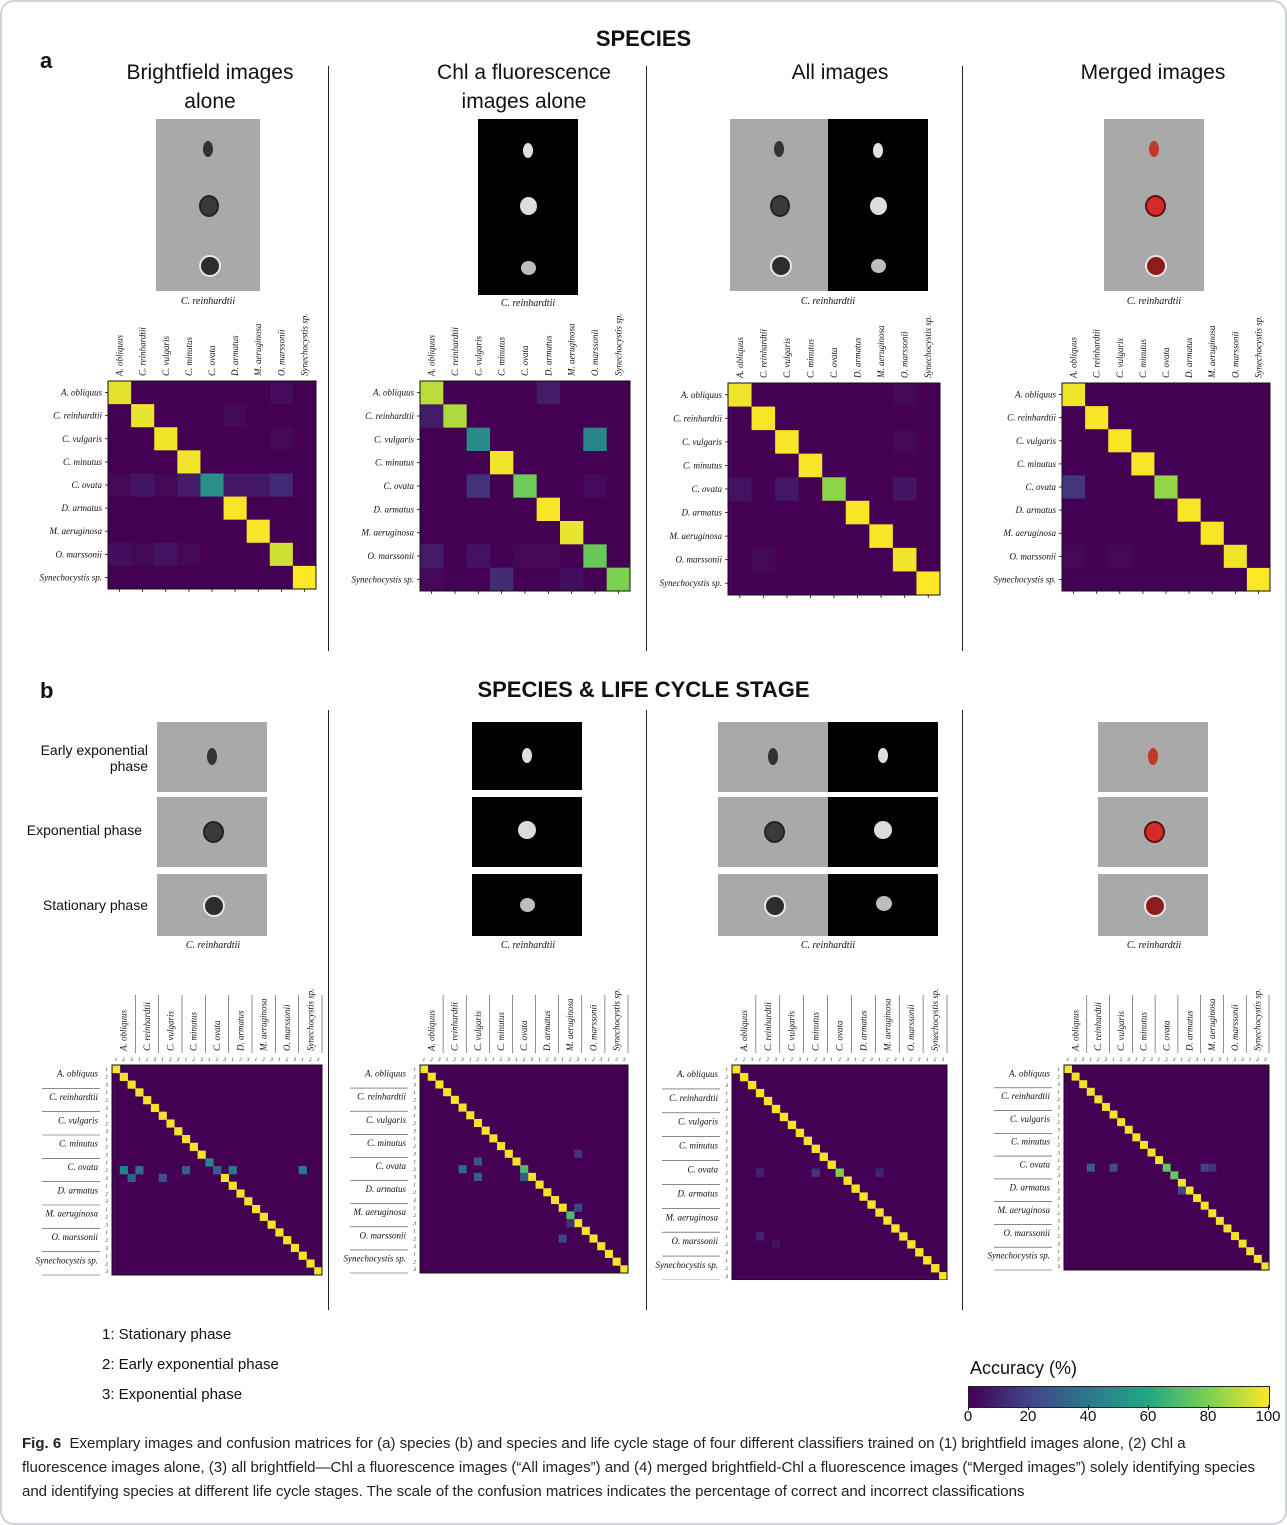 The width and height of the screenshot is (1287, 1525). What do you see at coordinates (240, 1031) in the screenshot?
I see `column-label: D. armatus` at bounding box center [240, 1031].